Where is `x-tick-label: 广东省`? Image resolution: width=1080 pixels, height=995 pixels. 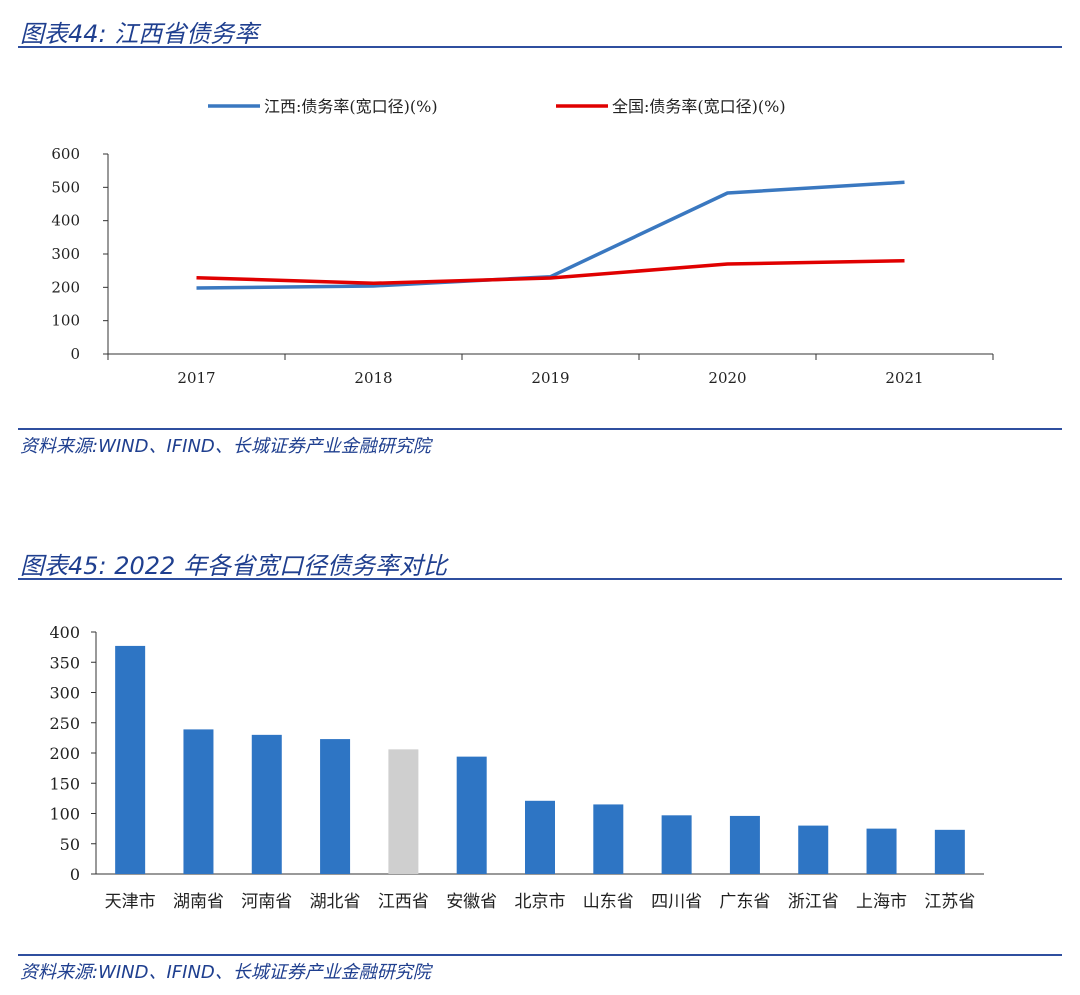 x-tick-label: 广东省 is located at coordinates (744, 902).